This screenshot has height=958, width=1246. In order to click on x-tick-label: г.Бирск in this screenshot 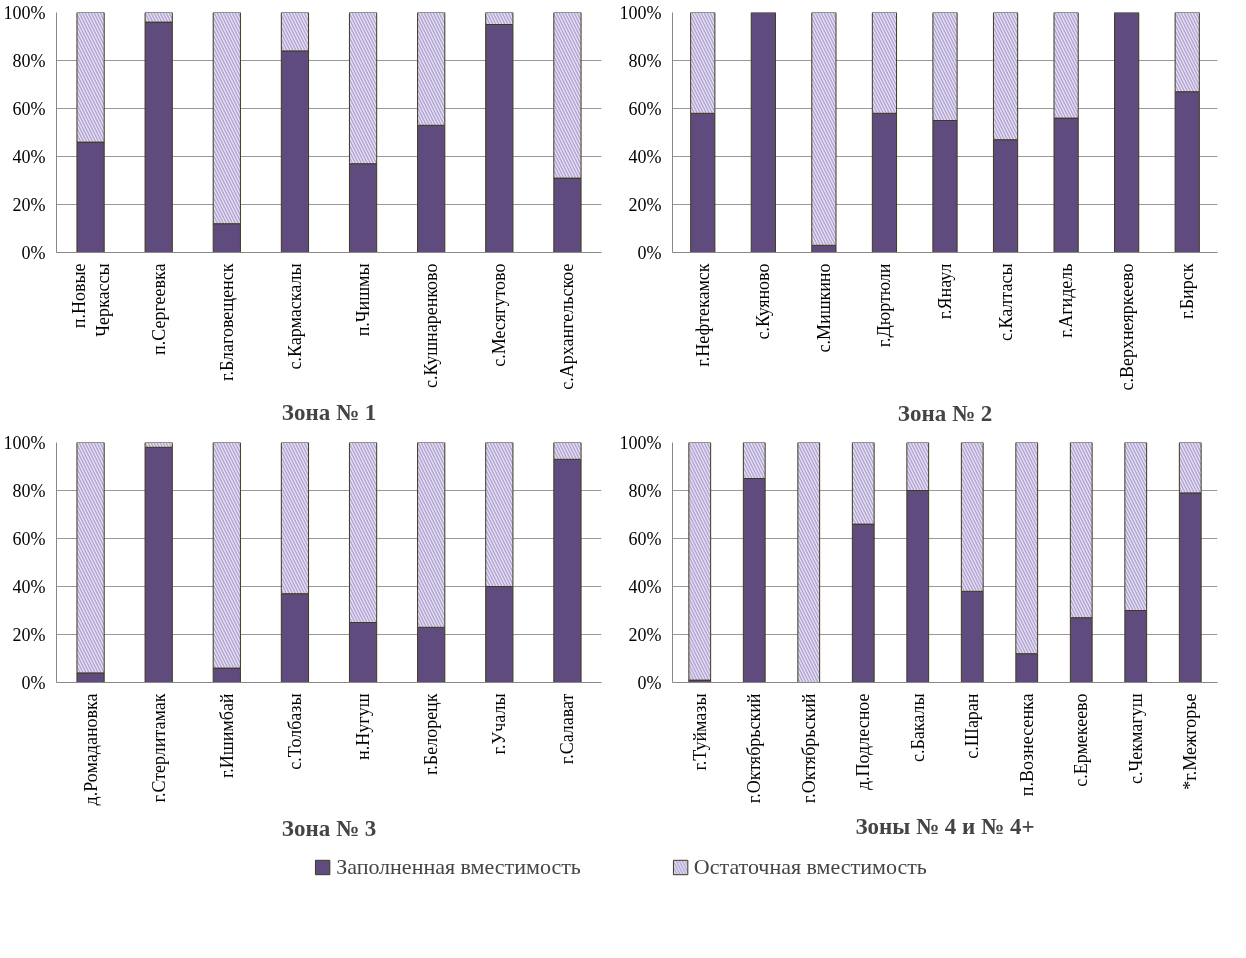, I will do `click(1187, 291)`.